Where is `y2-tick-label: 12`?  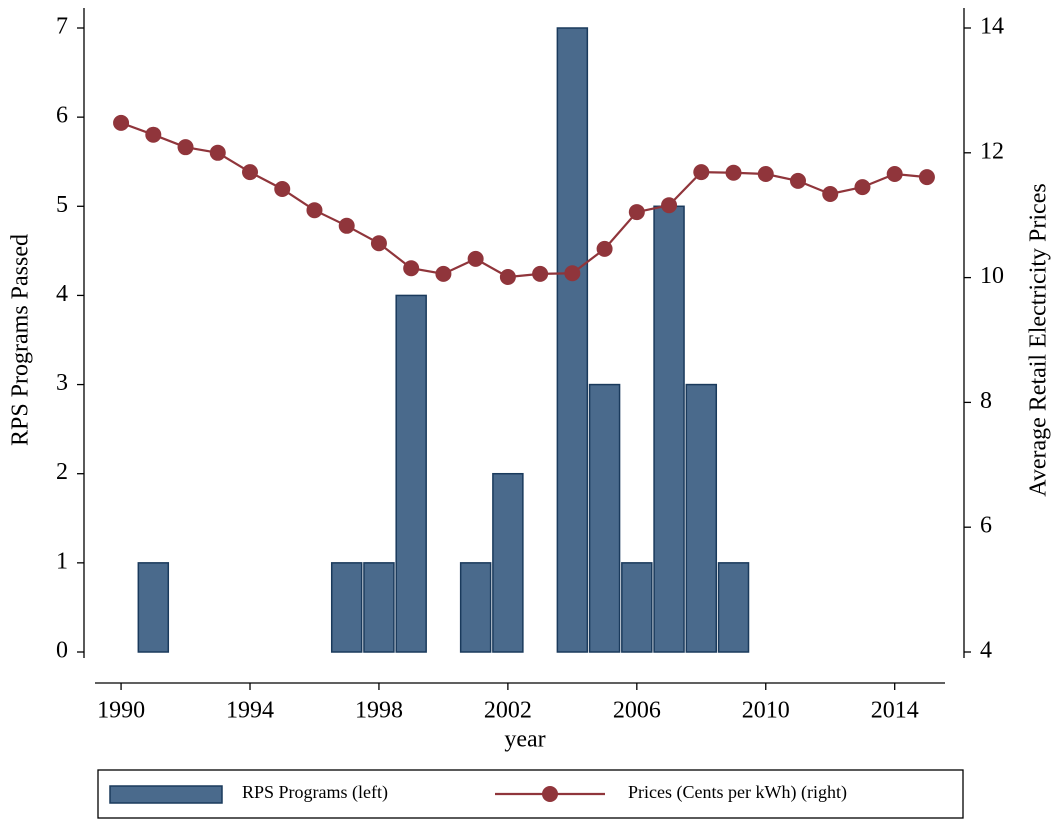 y2-tick-label: 12 is located at coordinates (992, 151).